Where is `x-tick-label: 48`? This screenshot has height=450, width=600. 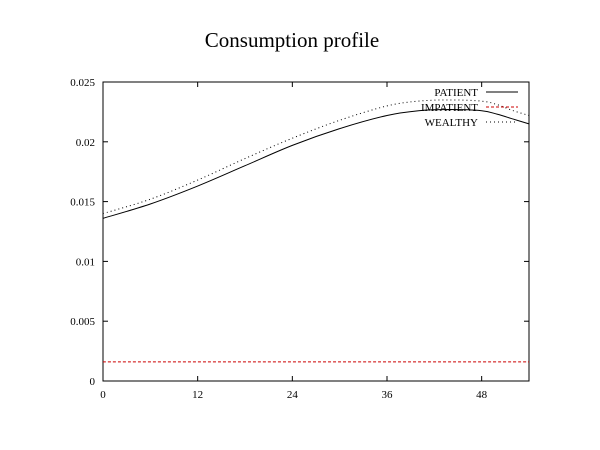
x-tick-label: 48 is located at coordinates (482, 395).